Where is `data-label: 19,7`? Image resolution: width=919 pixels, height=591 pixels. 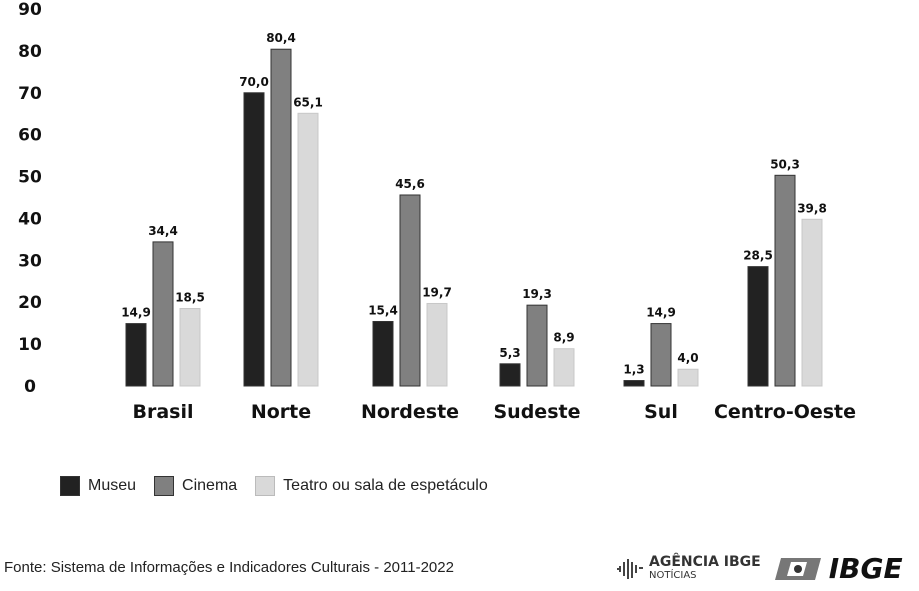 data-label: 19,7 is located at coordinates (437, 292).